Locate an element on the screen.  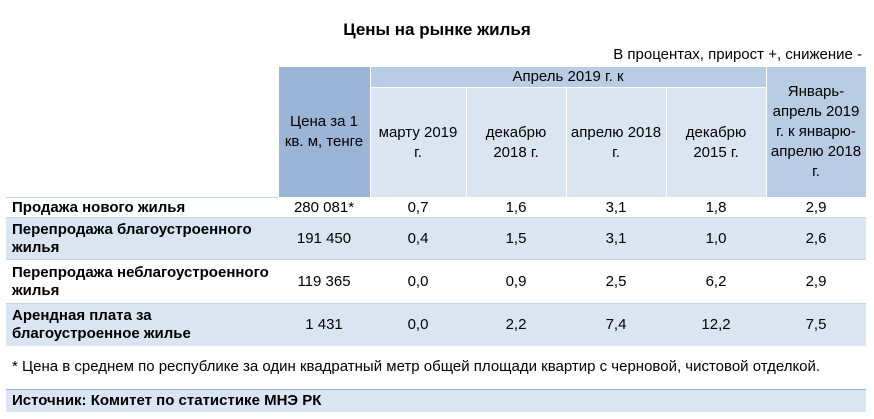
units-note: В процентах, прирост +, снижение - is located at coordinates (737, 54).